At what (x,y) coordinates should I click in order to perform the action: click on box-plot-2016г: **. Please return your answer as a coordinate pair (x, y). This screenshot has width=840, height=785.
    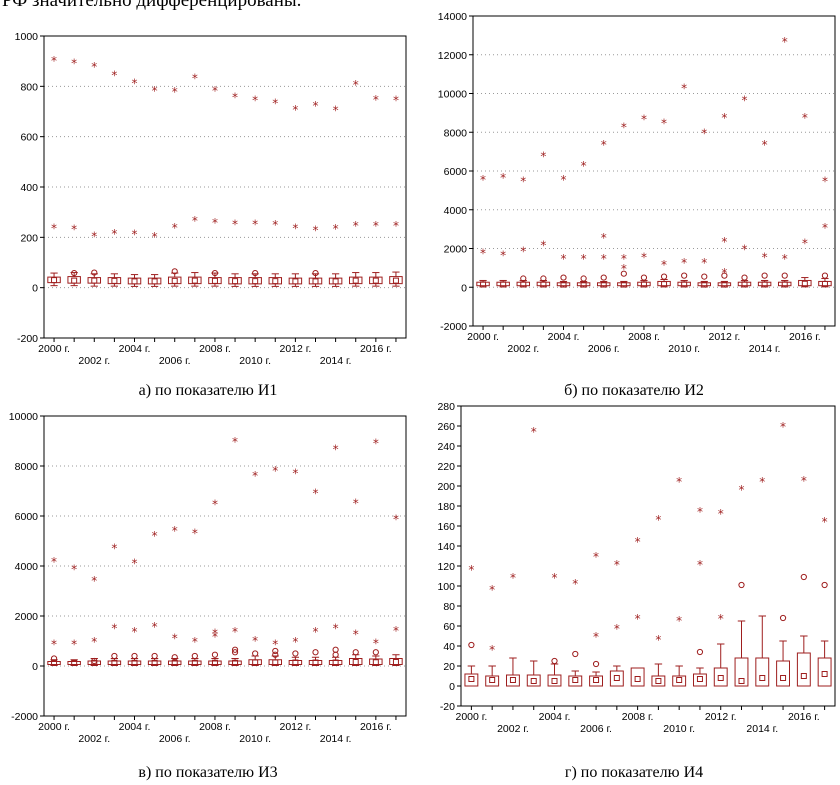
    Looking at the image, I should click on (376, 551).